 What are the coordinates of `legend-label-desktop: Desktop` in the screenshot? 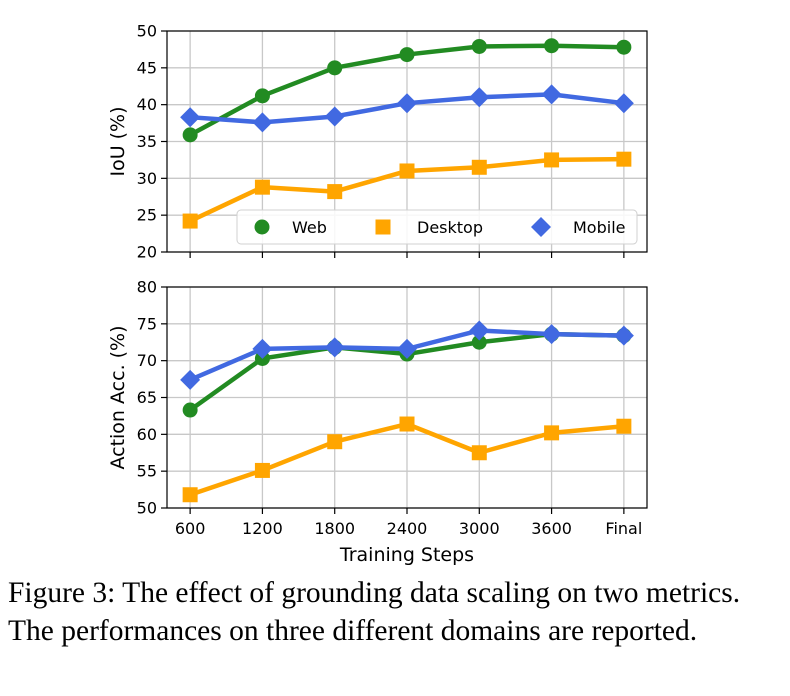 It's located at (450, 227).